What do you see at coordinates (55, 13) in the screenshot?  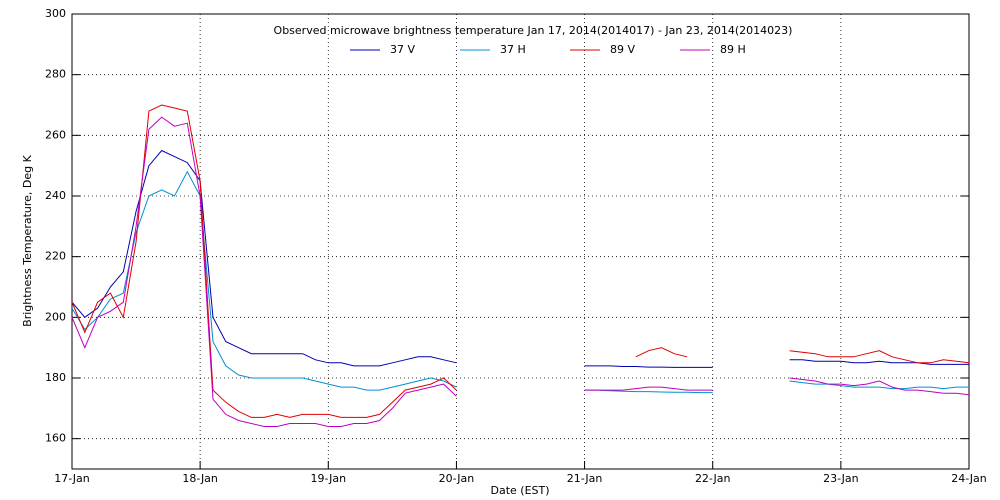 I see `y-tick-label: 300` at bounding box center [55, 13].